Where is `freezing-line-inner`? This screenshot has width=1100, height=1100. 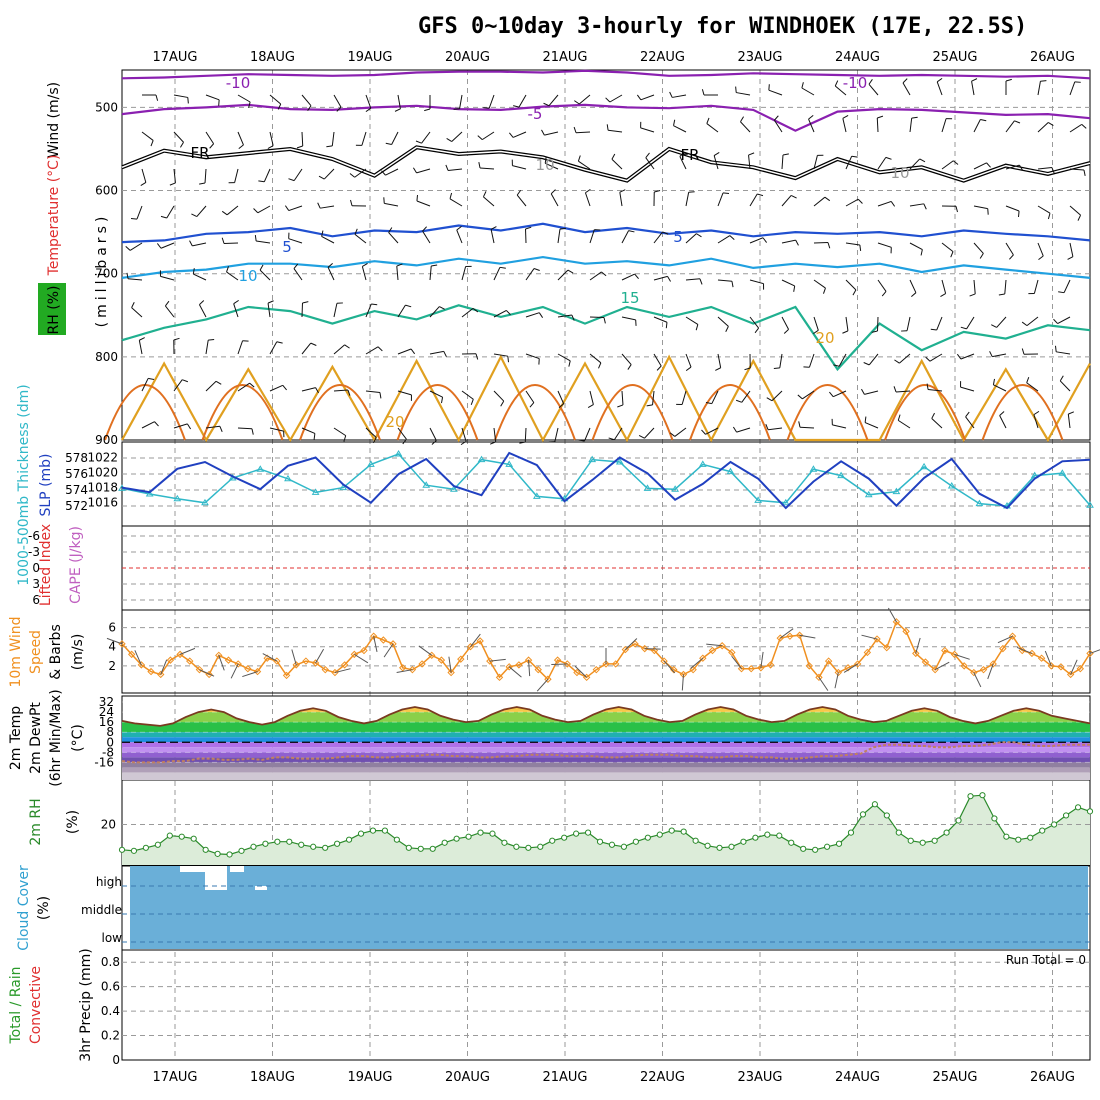 freezing-line-inner is located at coordinates (606, 164).